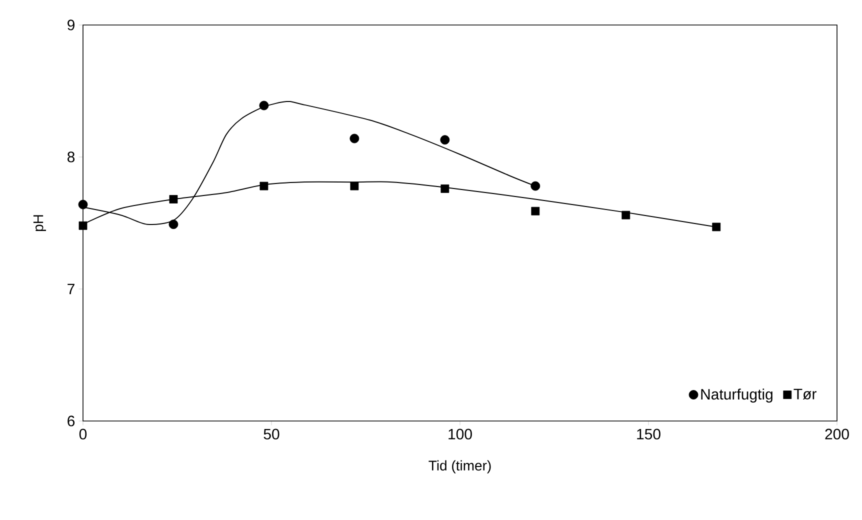 The height and width of the screenshot is (520, 862). Describe the element at coordinates (736, 395) in the screenshot. I see `legend-label: Naturfugtig` at that location.